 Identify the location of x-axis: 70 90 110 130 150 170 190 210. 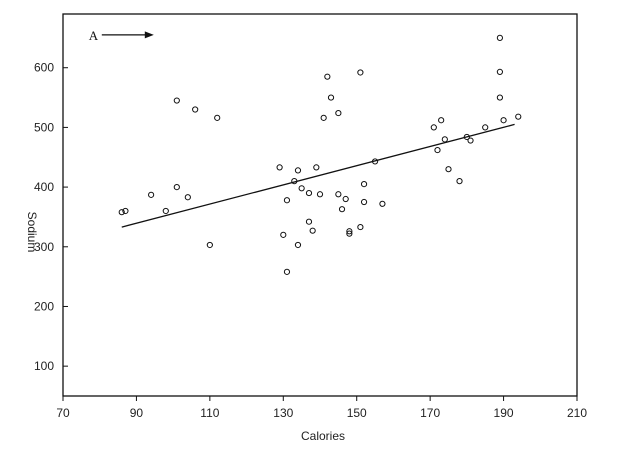
(321, 408).